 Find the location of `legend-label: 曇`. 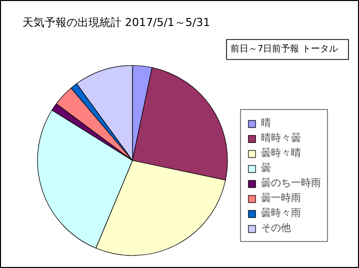

legend-label: 曇 is located at coordinates (266, 168).